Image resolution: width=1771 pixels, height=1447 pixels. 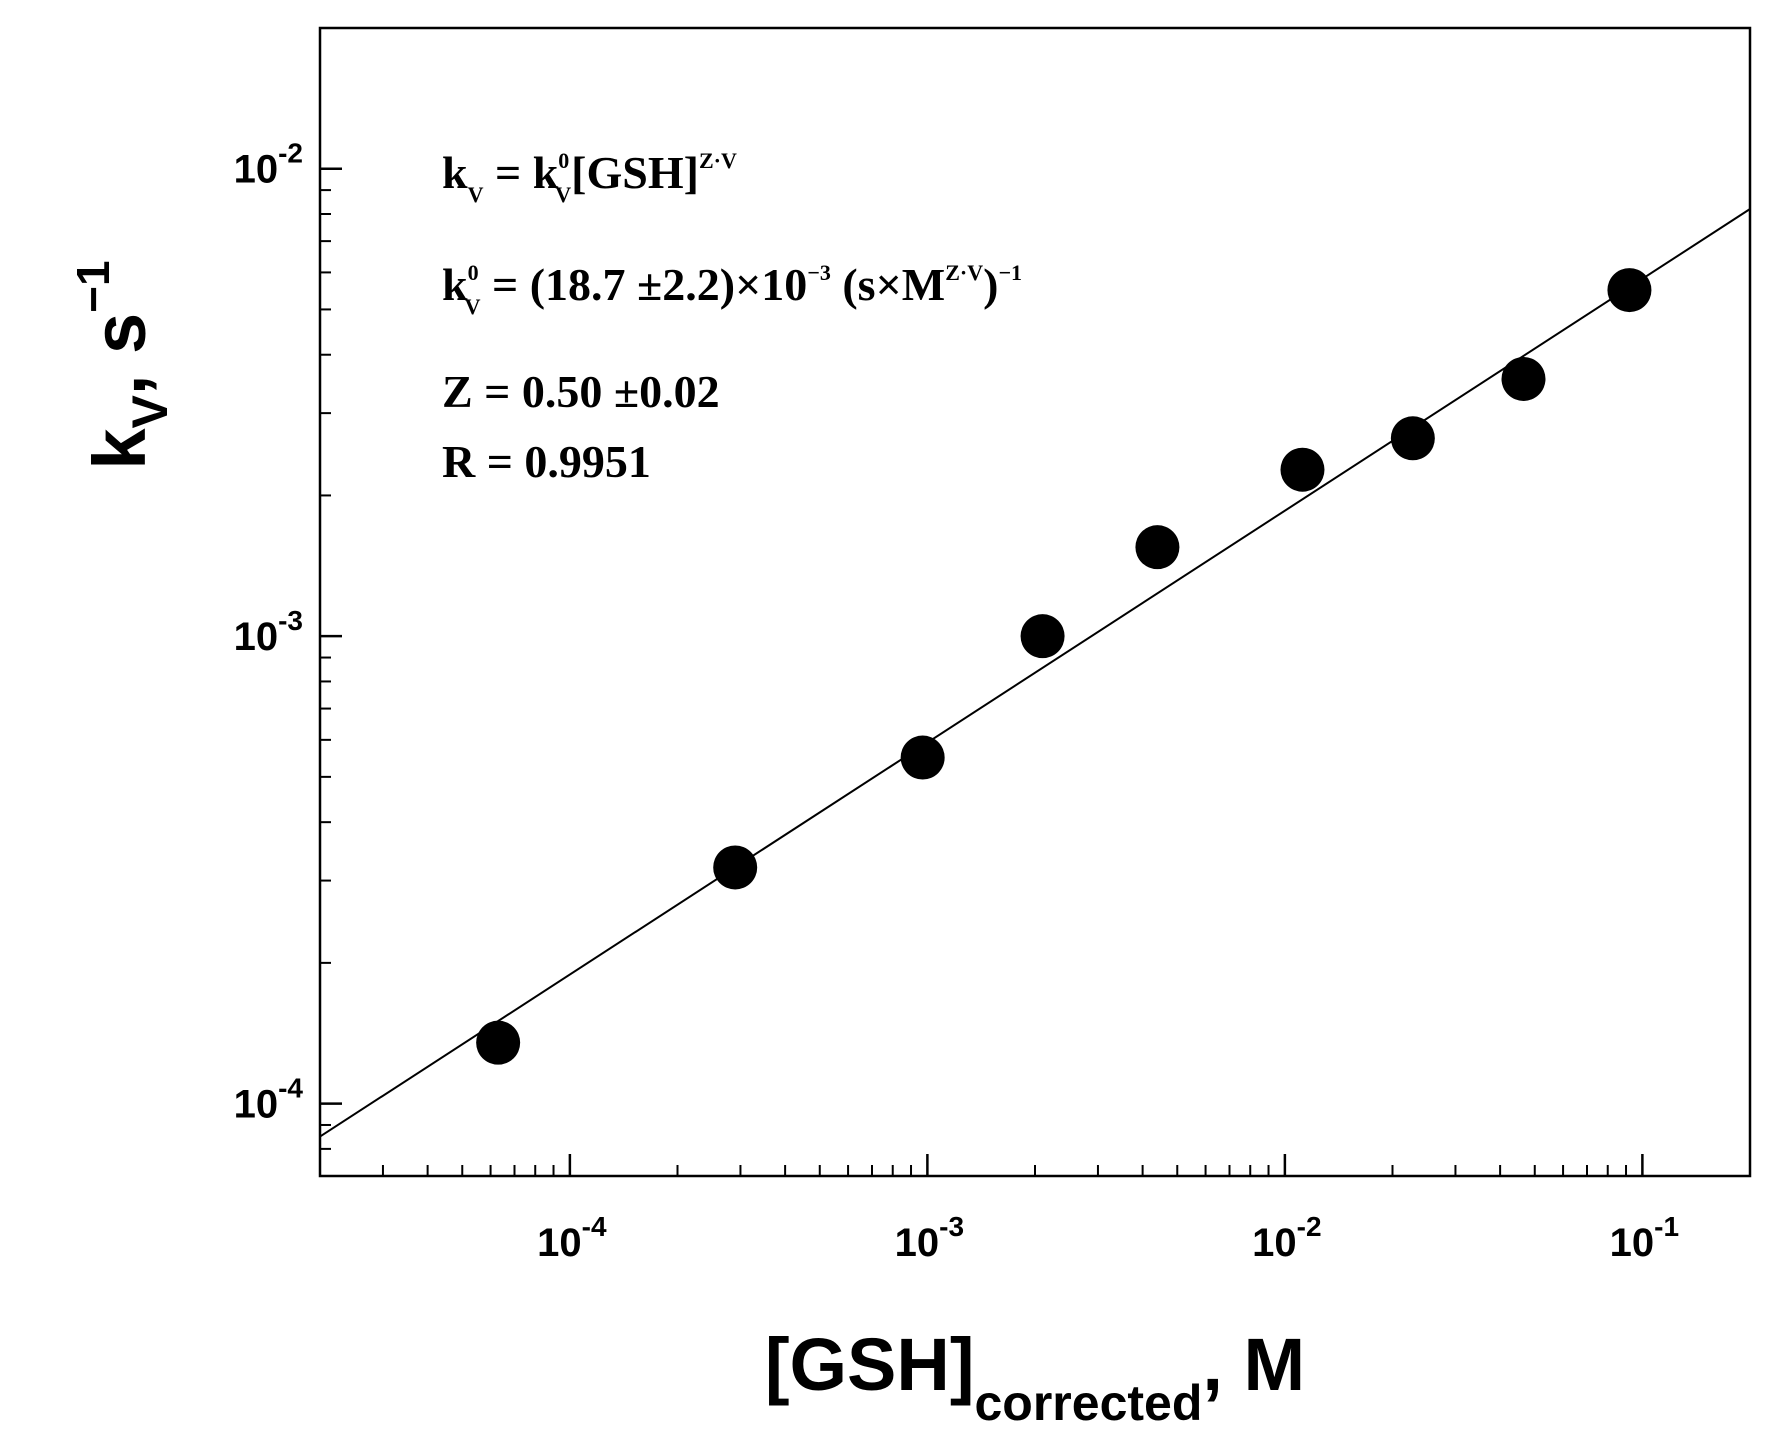 I want to click on x-axis-title-main: [GSH], so click(x=870, y=1364).